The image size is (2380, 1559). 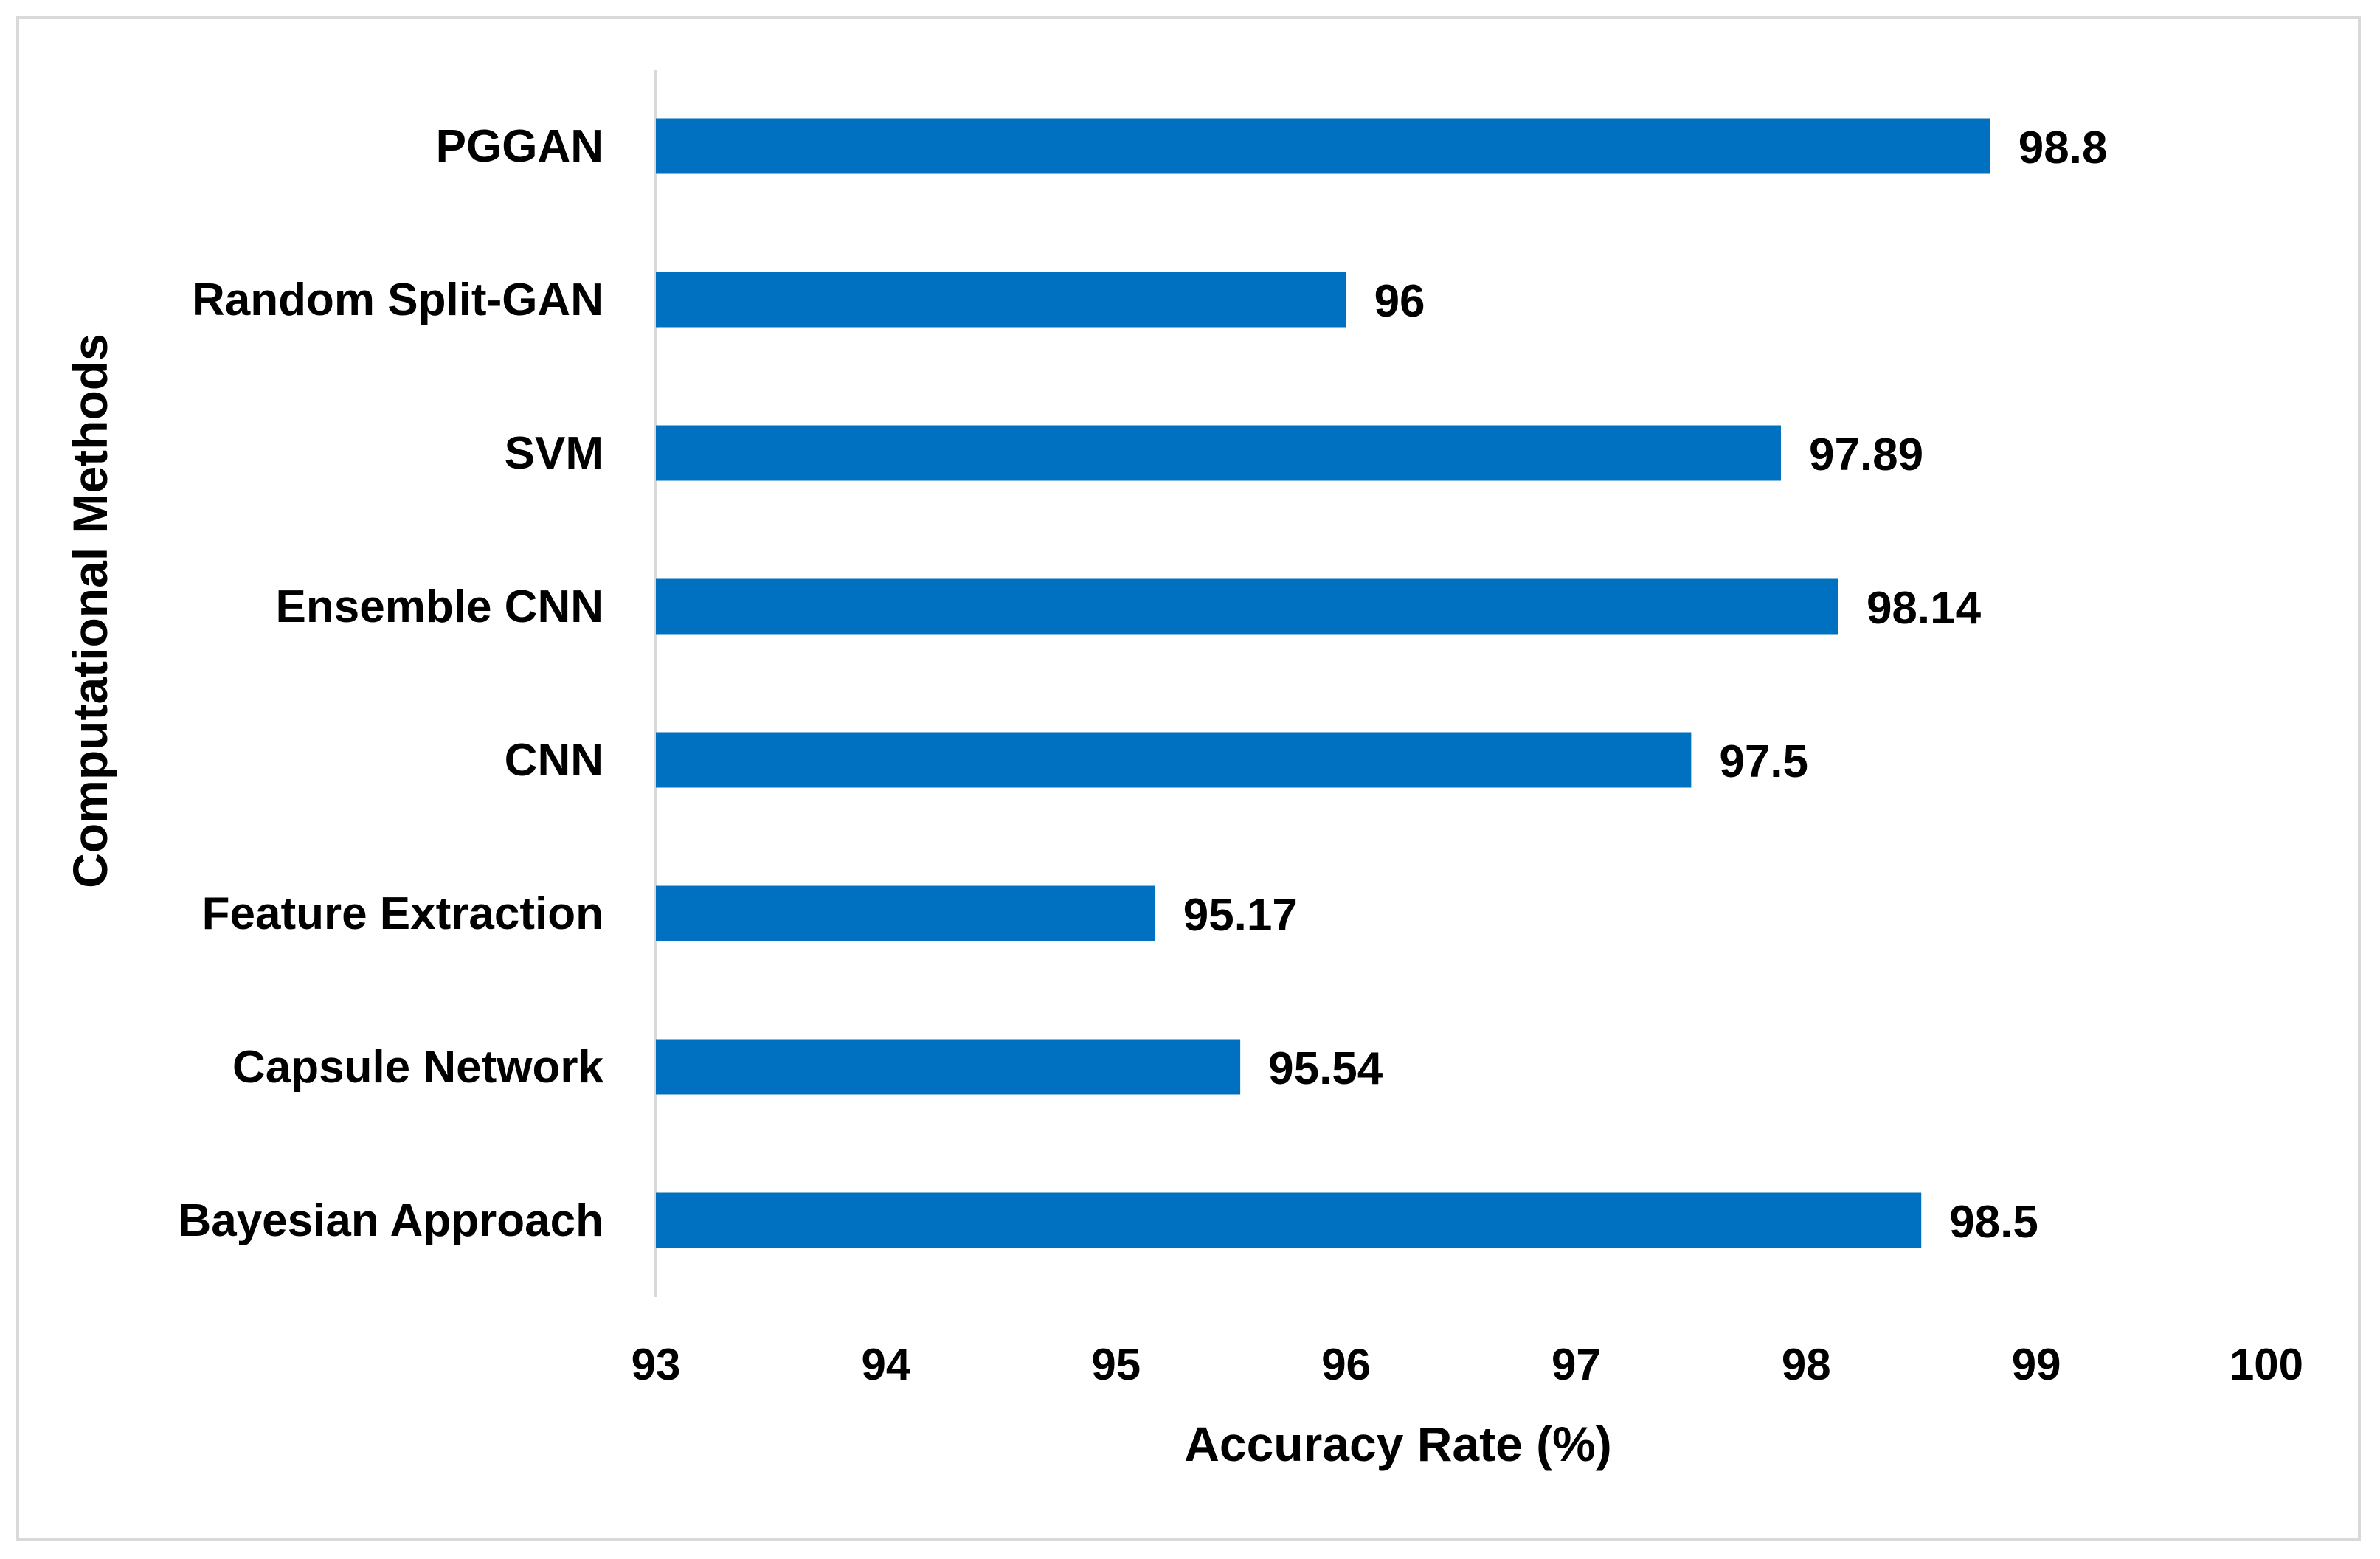 I want to click on category-label-bayesian-approach: Bayesian Approach, so click(x=390, y=1221).